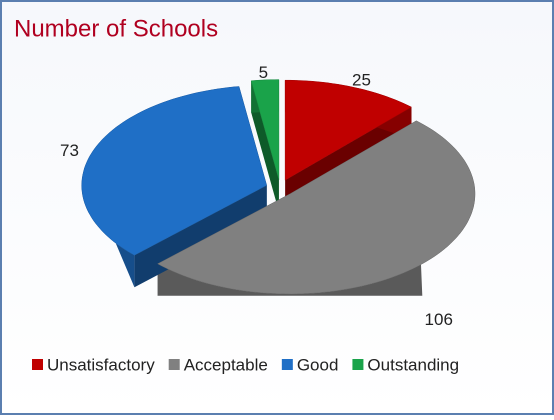  What do you see at coordinates (101, 364) in the screenshot?
I see `legend-label: Unsatisfactory` at bounding box center [101, 364].